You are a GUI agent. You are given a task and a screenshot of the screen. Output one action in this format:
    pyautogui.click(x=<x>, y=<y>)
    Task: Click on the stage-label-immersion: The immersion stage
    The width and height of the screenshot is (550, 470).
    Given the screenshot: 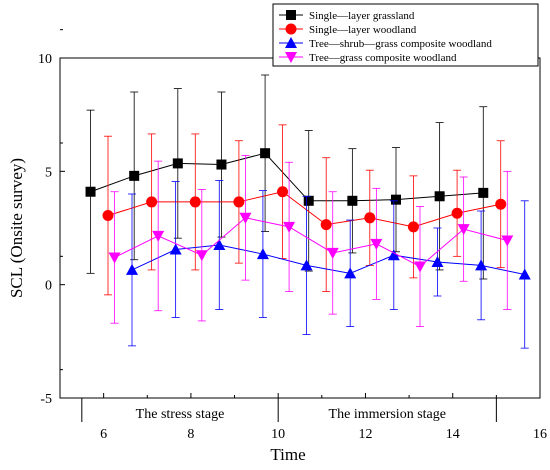 What is the action you would take?
    pyautogui.click(x=387, y=414)
    